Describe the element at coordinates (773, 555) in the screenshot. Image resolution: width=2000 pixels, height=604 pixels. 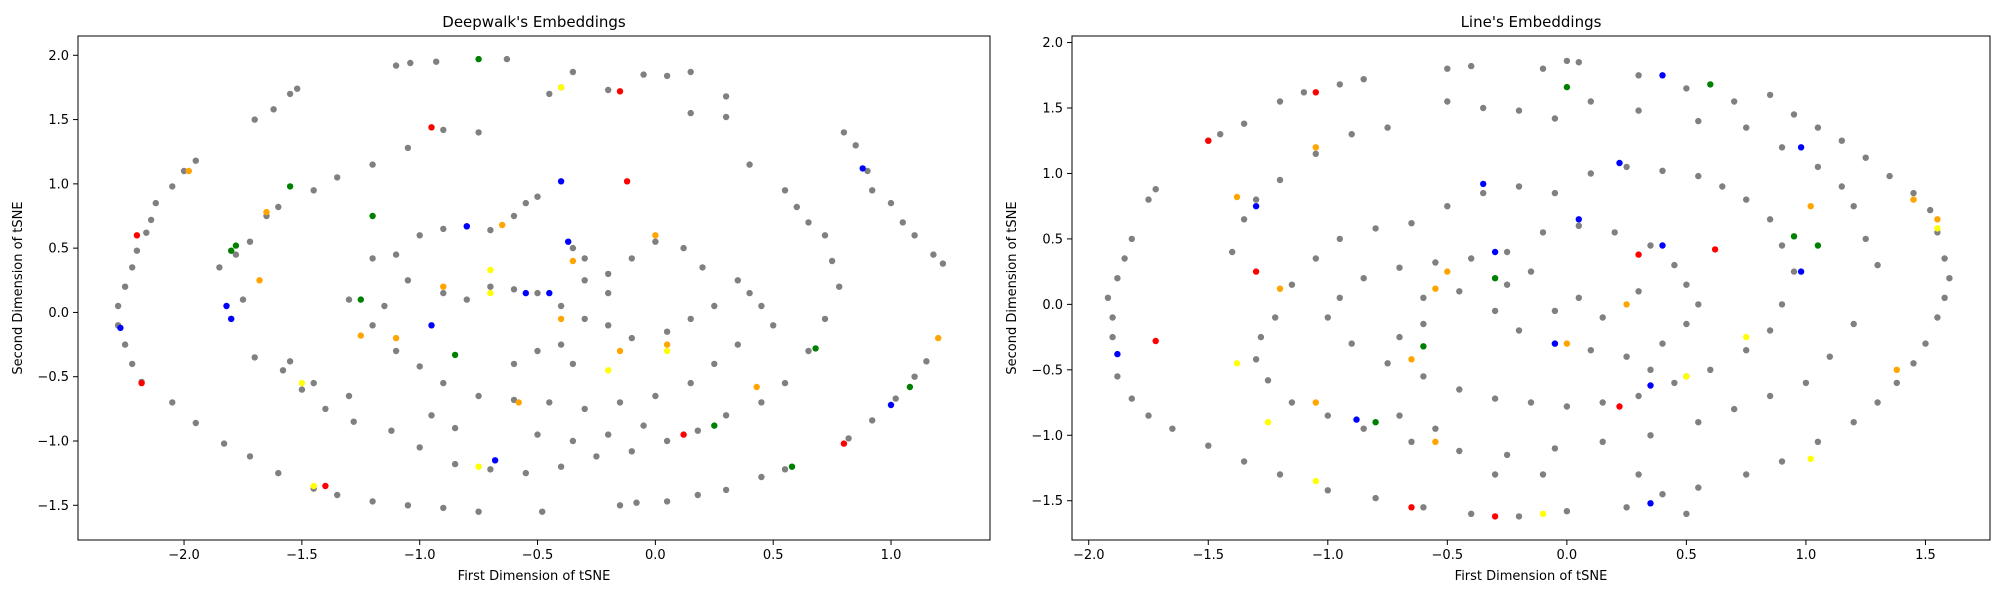
I see `x-tick-label: 0.5` at that location.